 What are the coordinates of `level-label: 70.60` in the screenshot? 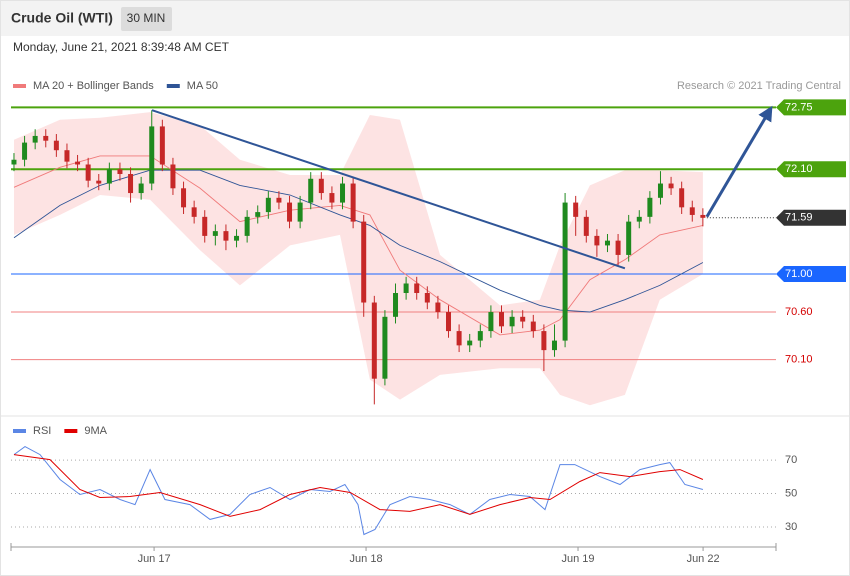 It's located at (799, 312).